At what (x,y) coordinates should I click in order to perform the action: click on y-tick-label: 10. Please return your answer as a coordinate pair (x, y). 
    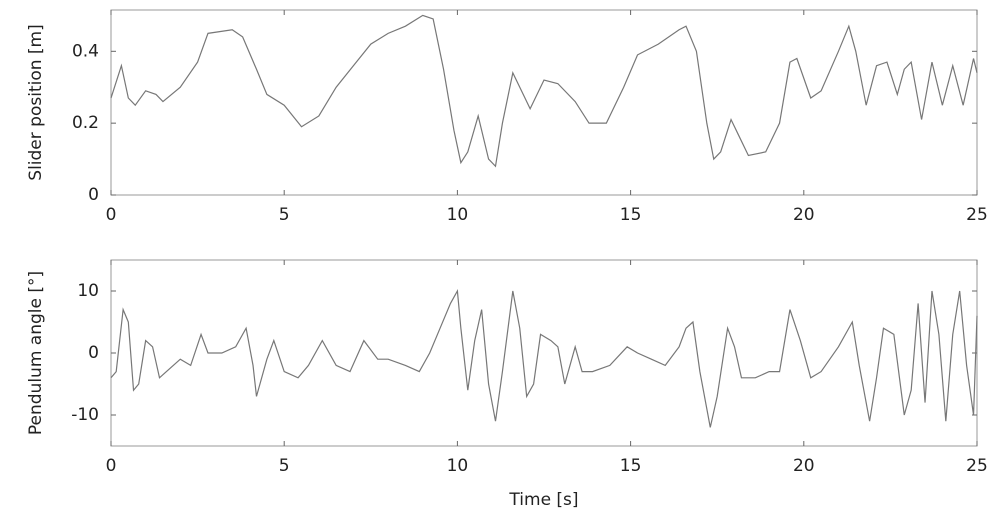
    Looking at the image, I should click on (88, 291).